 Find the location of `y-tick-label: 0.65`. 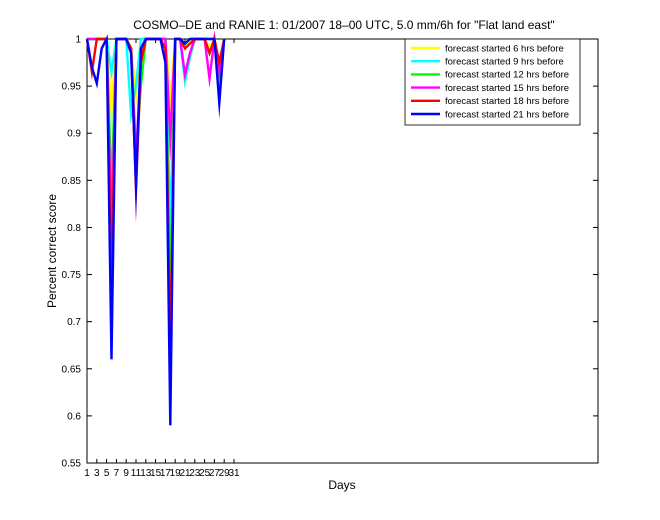

y-tick-label: 0.65 is located at coordinates (72, 369).